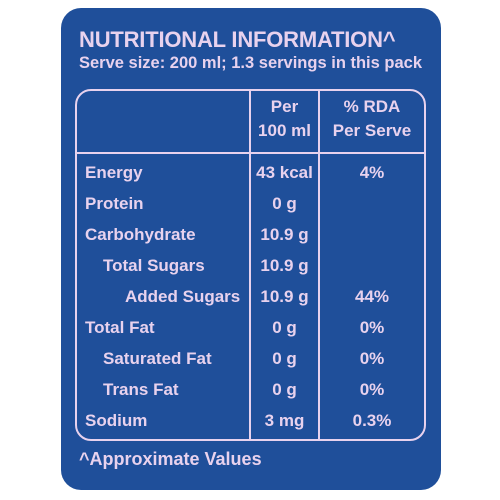 This screenshot has height=500, width=500. What do you see at coordinates (170, 459) in the screenshot?
I see `footnote-approximate: ^Approximate Values` at bounding box center [170, 459].